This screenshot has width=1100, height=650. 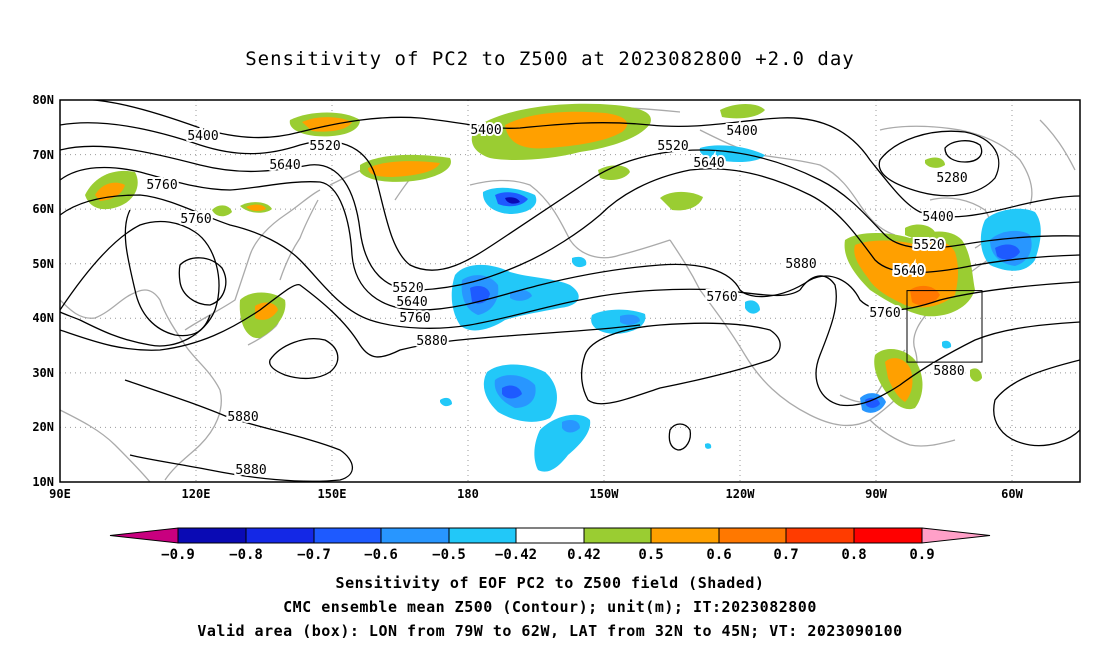 I want to click on longitude-axis: 90E 120E 150E 180 150W 120W 90W 60W, so click(x=536, y=494).